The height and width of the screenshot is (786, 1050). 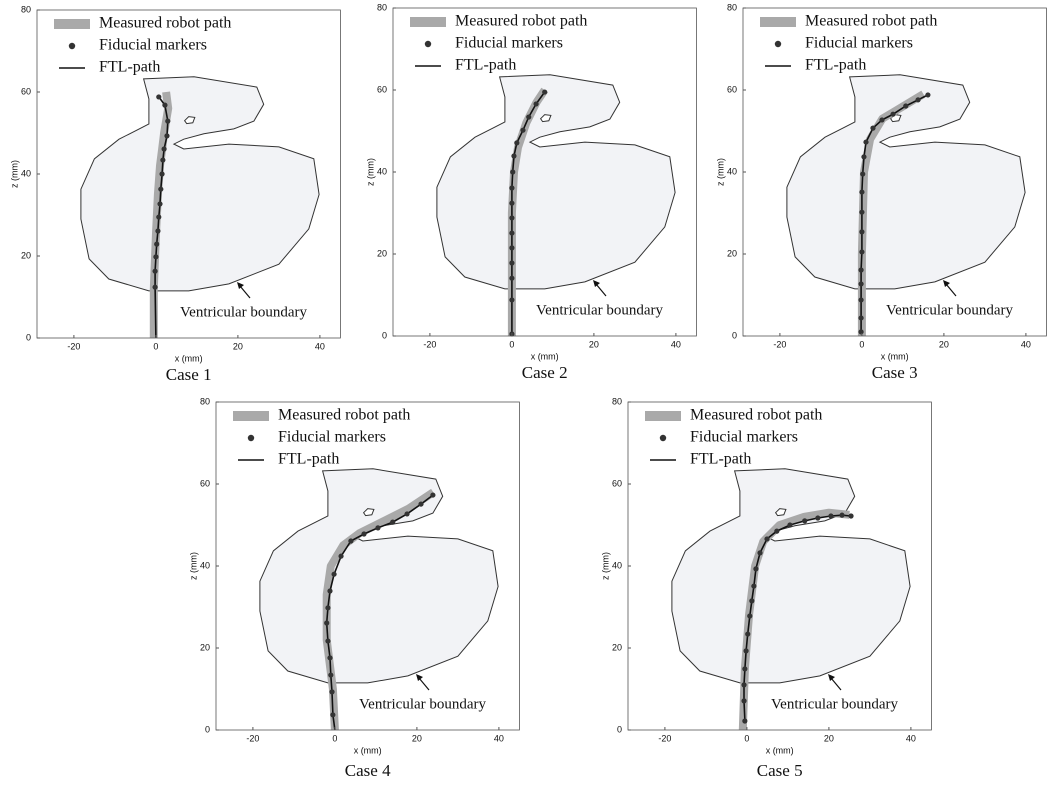 What do you see at coordinates (382, 171) in the screenshot?
I see `y-tick-label: 40` at bounding box center [382, 171].